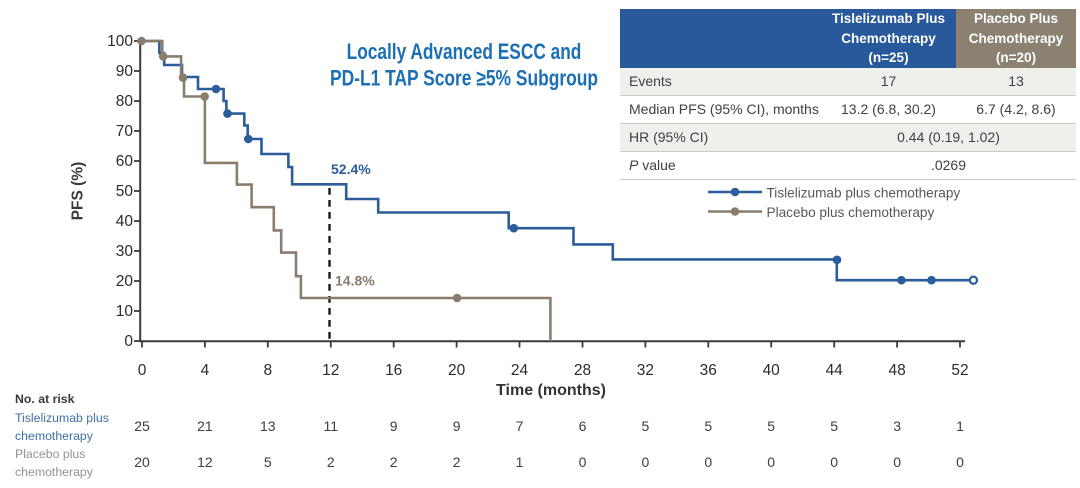  Describe the element at coordinates (45, 399) in the screenshot. I see `svg-text: No. at risk` at that location.